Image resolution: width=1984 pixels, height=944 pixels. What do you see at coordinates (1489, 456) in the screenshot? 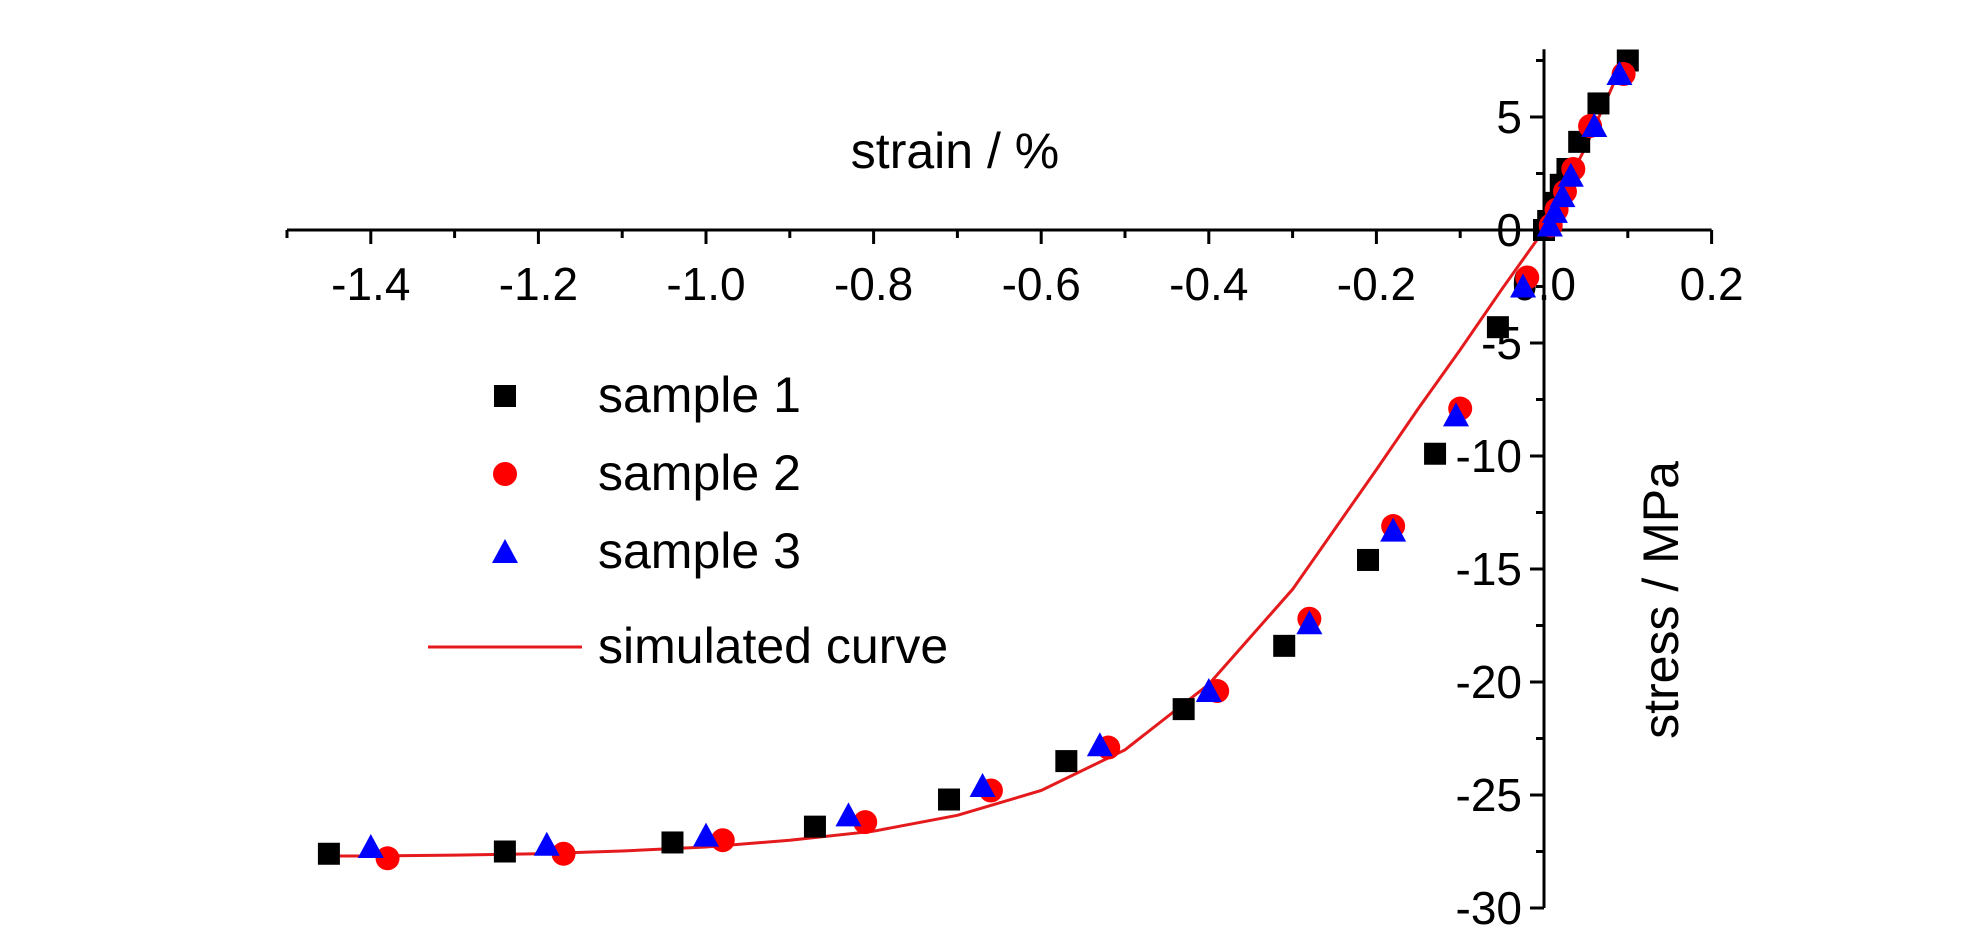
I see `y-tick-label: -10` at bounding box center [1489, 456].